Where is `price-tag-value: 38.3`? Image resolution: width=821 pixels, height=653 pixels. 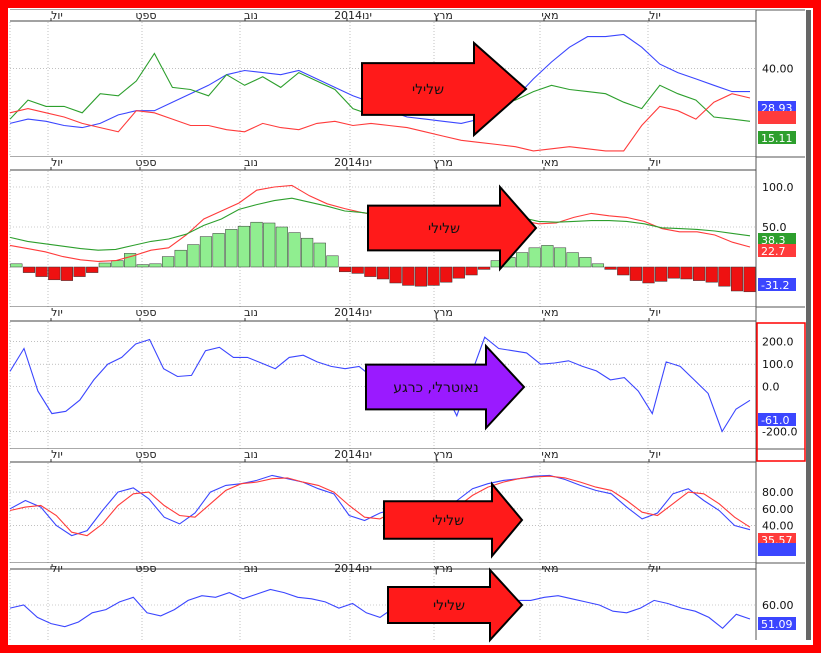
price-tag-value: 38.3 is located at coordinates (773, 240).